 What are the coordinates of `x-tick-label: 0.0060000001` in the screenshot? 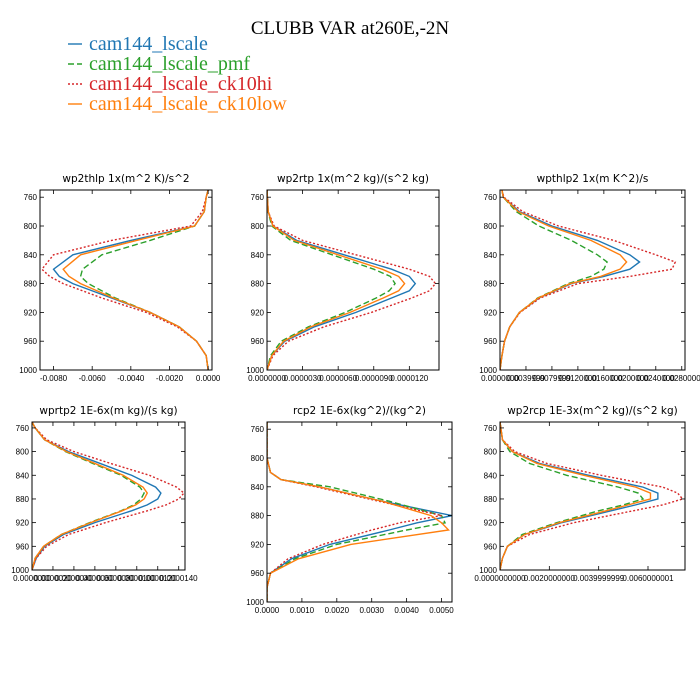 It's located at (648, 578).